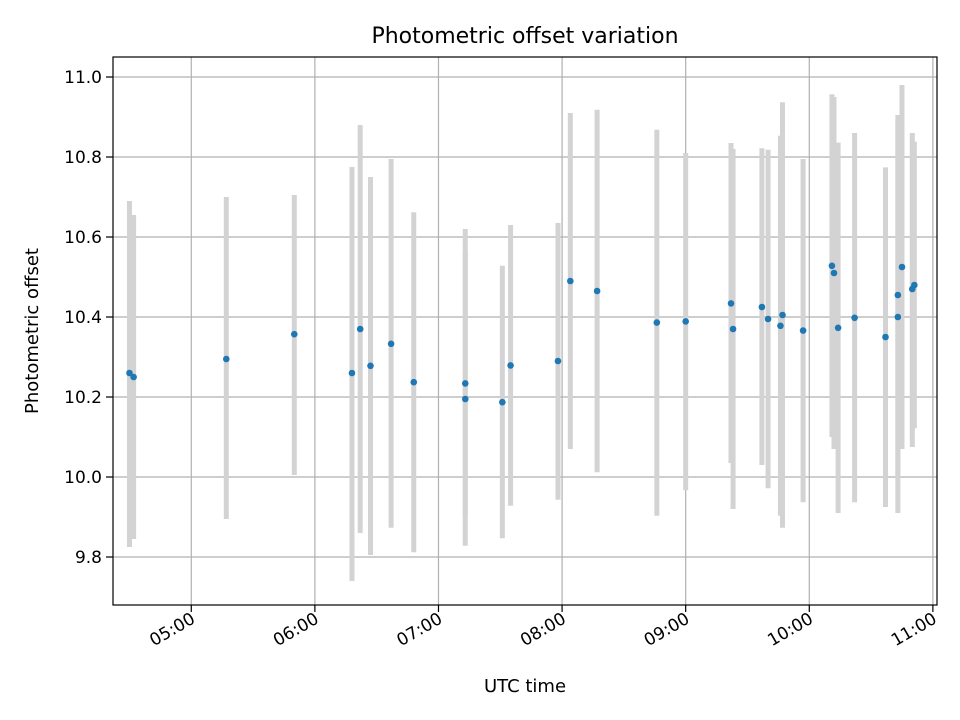  What do you see at coordinates (83, 398) in the screenshot?
I see `y-tick-label: 10.2` at bounding box center [83, 398].